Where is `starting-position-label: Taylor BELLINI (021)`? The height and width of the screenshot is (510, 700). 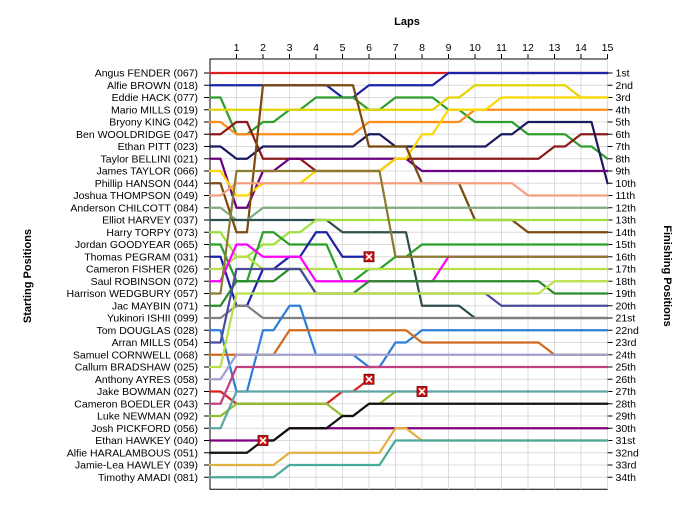 starting-position-label: Taylor BELLINI (021) is located at coordinates (149, 159).